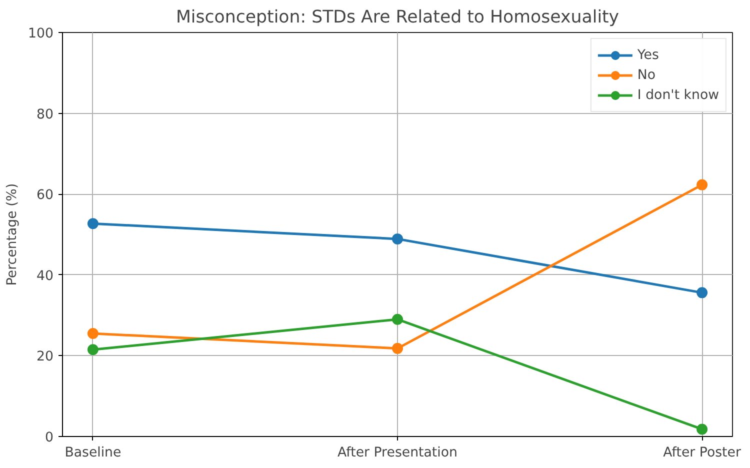  Describe the element at coordinates (45, 114) in the screenshot. I see `y-tick-label: 80` at that location.